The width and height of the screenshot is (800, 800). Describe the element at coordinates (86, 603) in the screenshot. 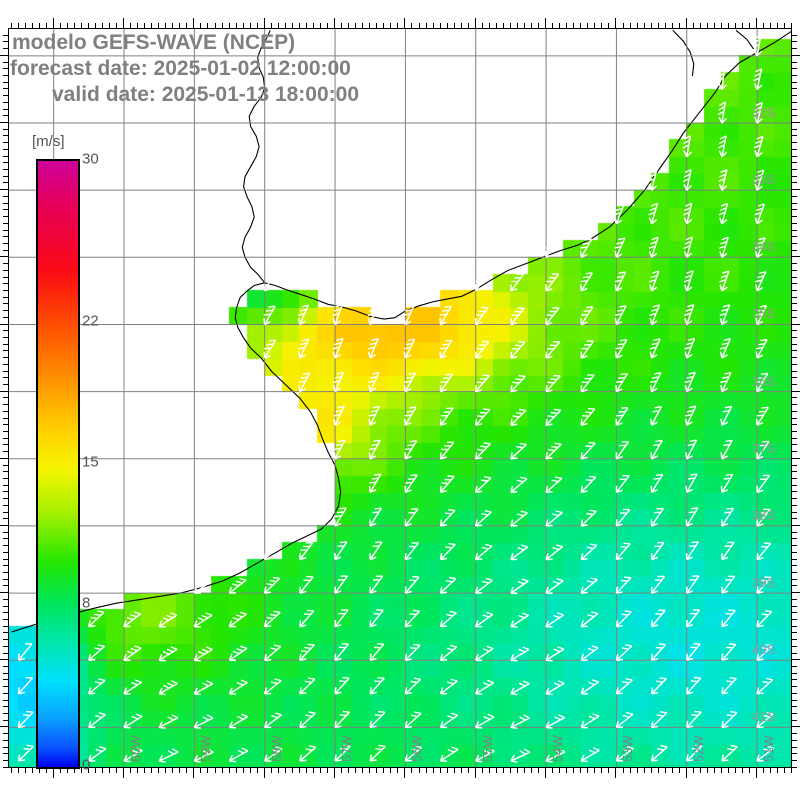

I see `colorbar-tick-label: 8` at that location.